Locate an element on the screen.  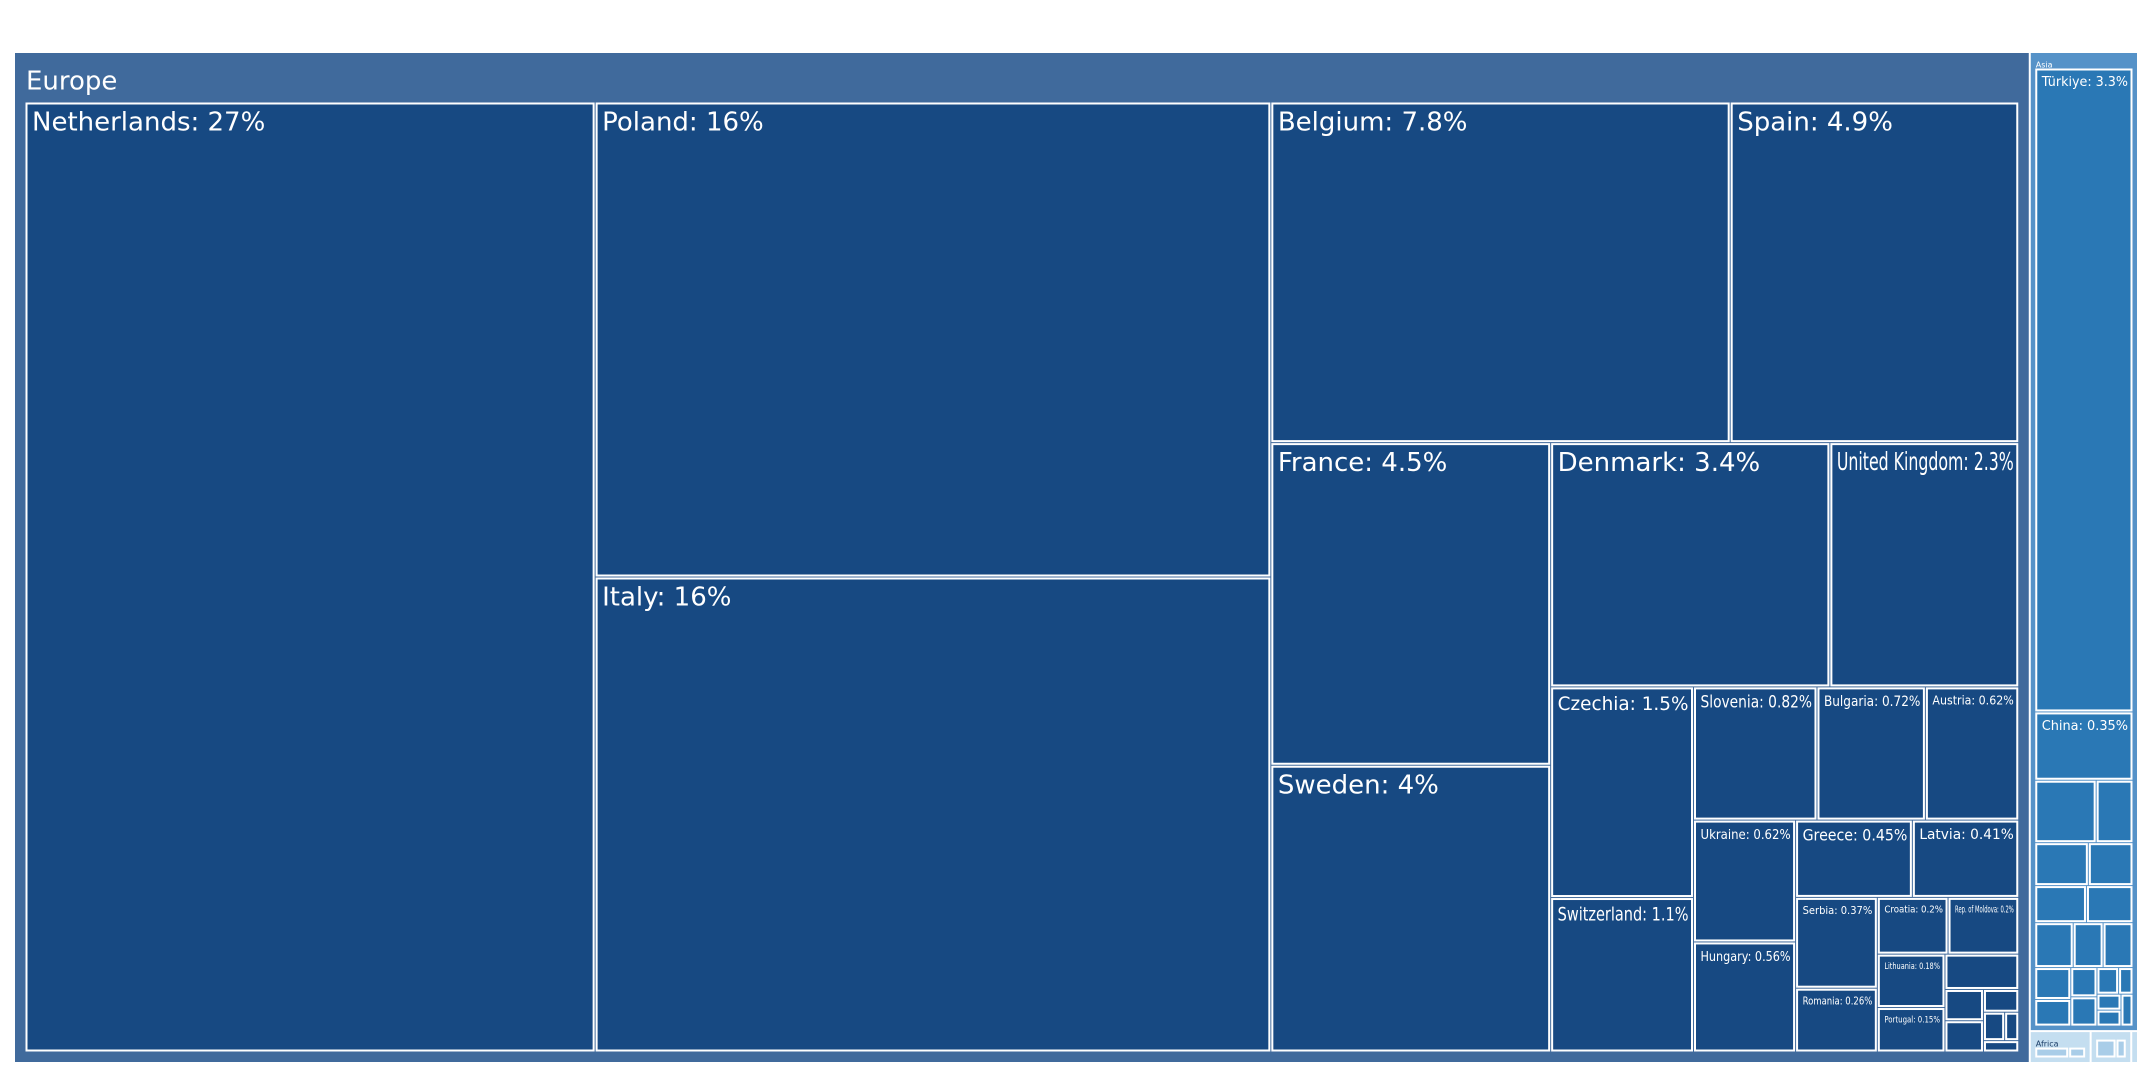
tile-serbia is located at coordinates (1836, 942).